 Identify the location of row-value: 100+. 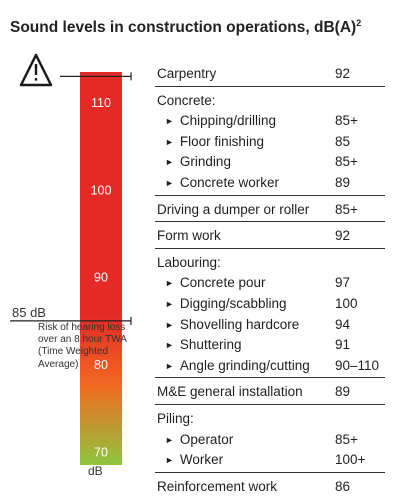
(350, 460).